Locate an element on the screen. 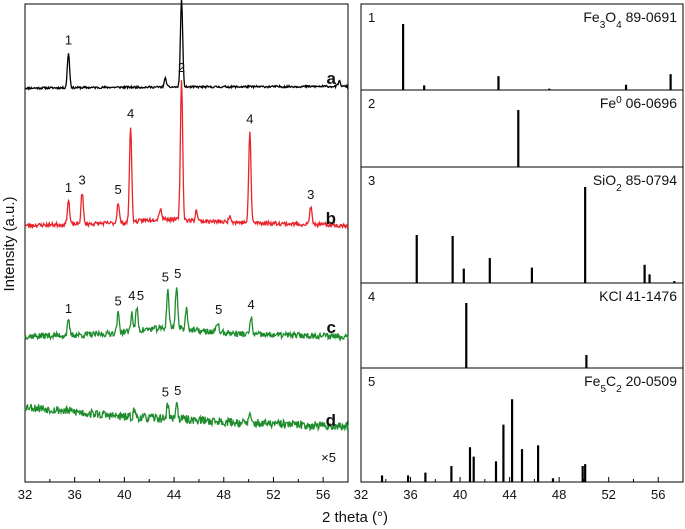 The image size is (685, 529). reference-panel-1: 1 Fe3O4 89-0691 is located at coordinates (522, 49).